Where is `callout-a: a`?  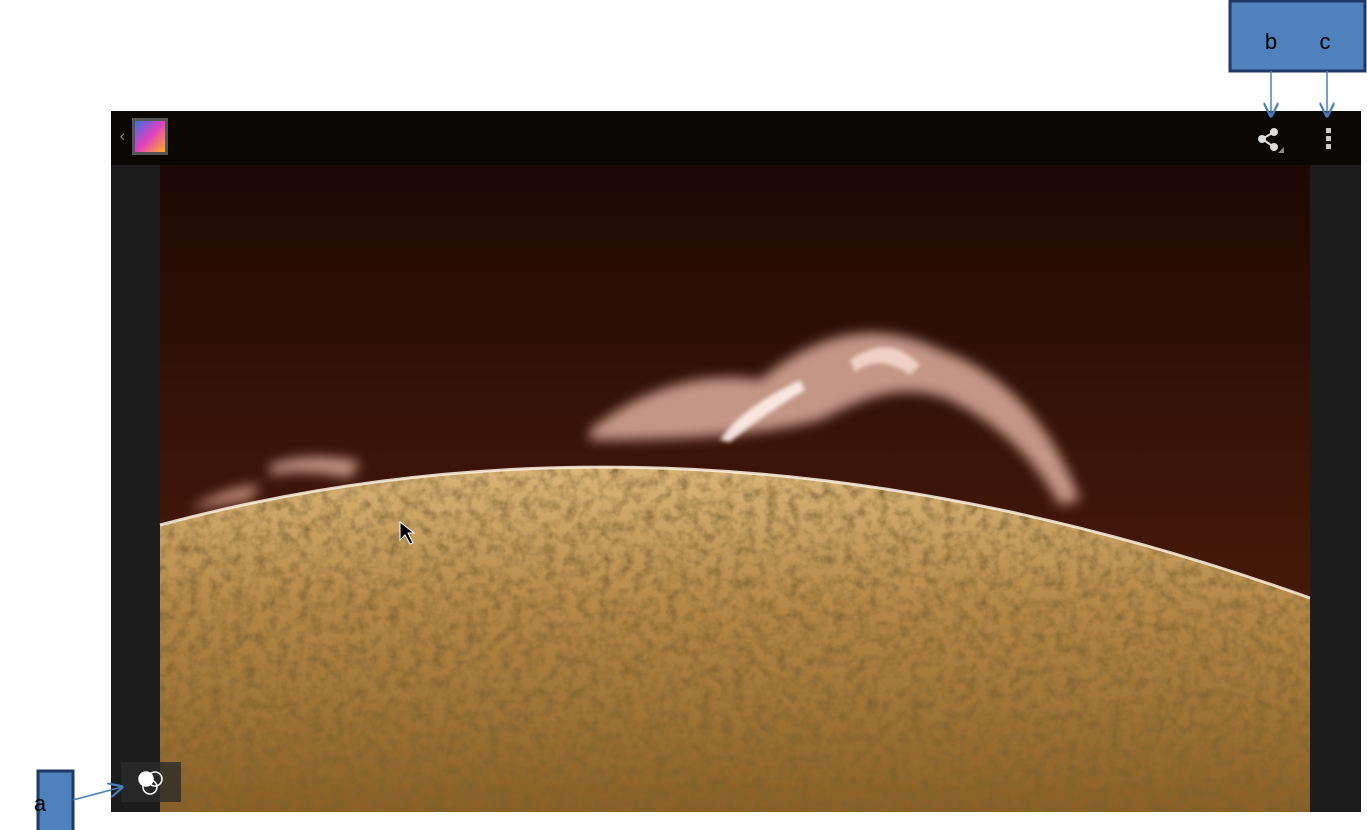 callout-a: a is located at coordinates (78, 799).